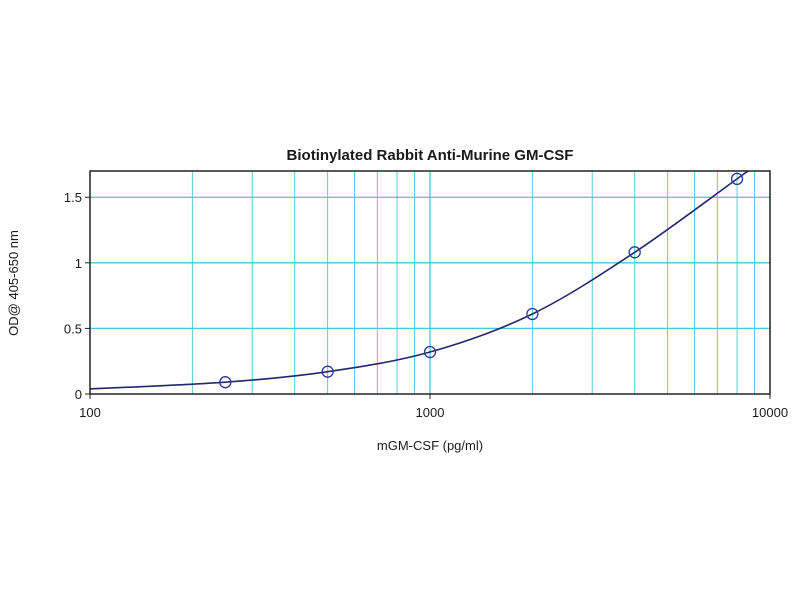 The height and width of the screenshot is (600, 800). I want to click on x-tick-label: 100, so click(90, 412).